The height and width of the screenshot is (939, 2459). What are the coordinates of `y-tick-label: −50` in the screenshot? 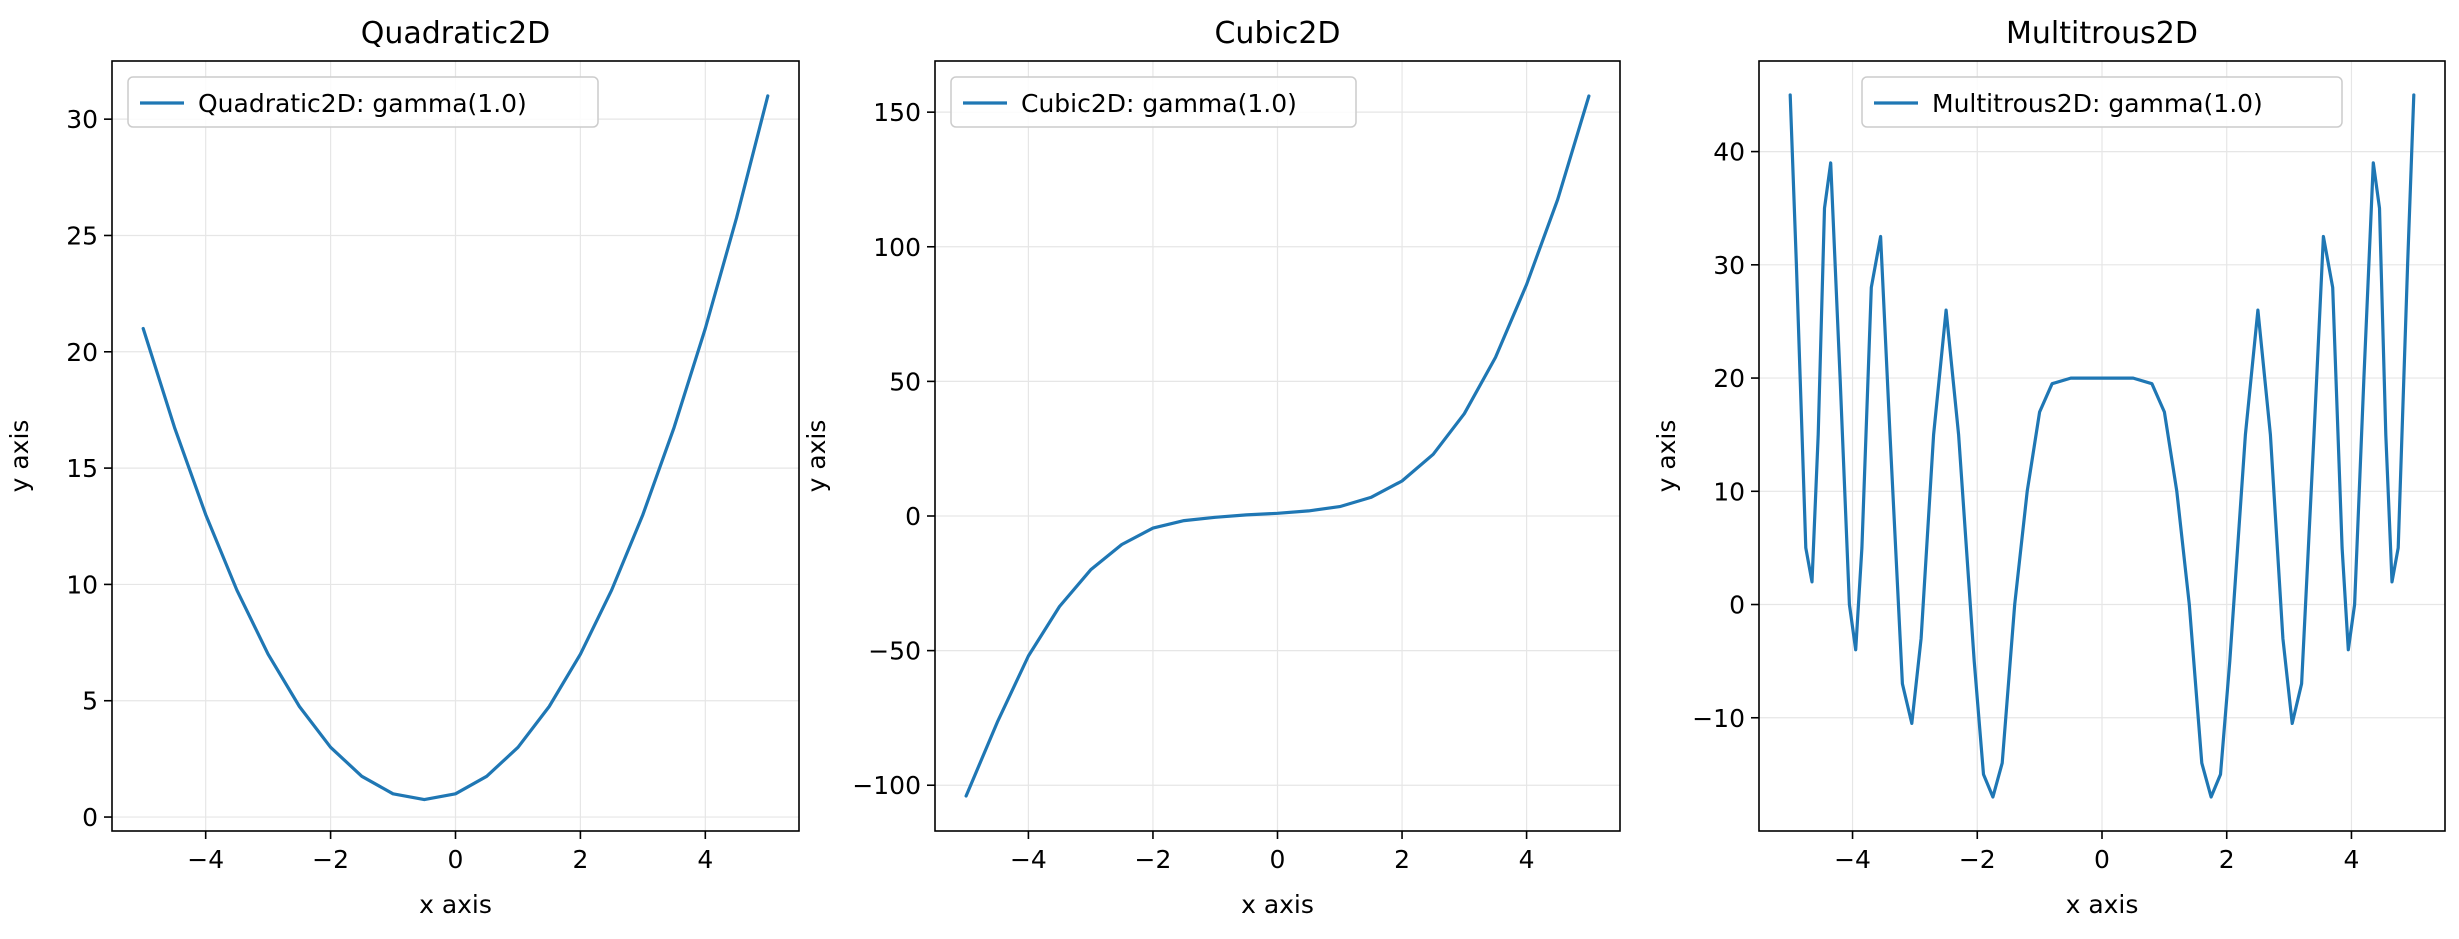 It's located at (894, 651).